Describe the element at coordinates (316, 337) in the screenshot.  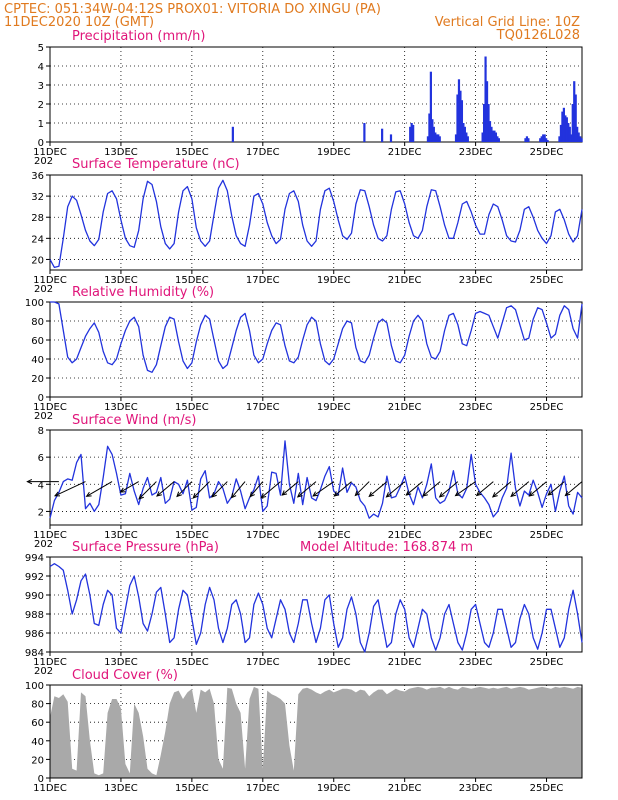
I see `rh-series-line` at that location.